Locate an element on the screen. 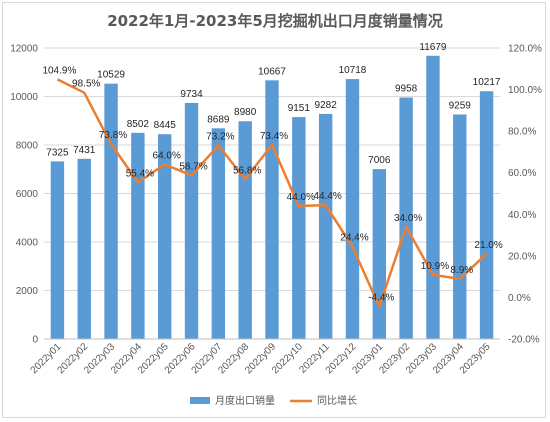 The width and height of the screenshot is (550, 422). line-data-label: -4.4% is located at coordinates (381, 298).